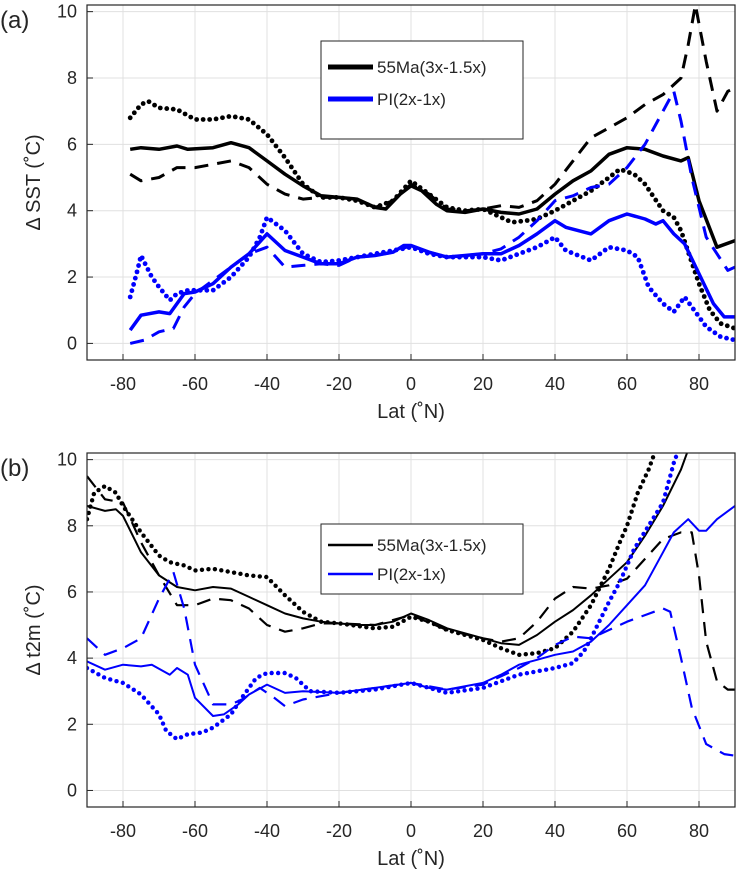 The width and height of the screenshot is (736, 878). What do you see at coordinates (411, 412) in the screenshot?
I see `x-axis-label: Lat (˚N)` at bounding box center [411, 412].